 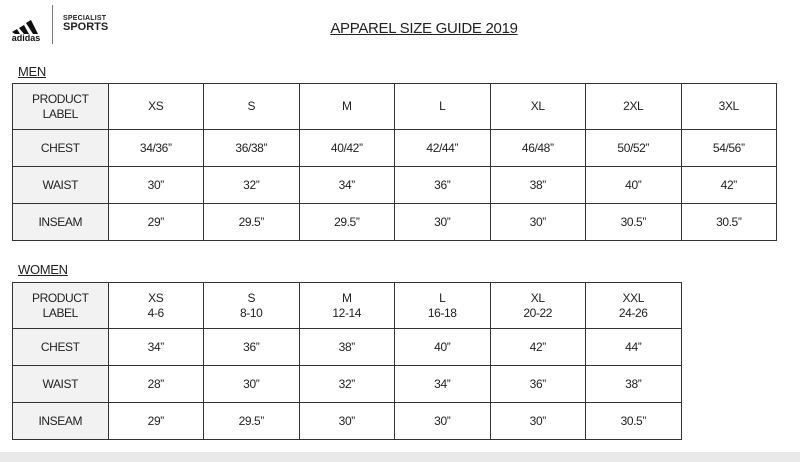 What do you see at coordinates (728, 148) in the screenshot?
I see `table-cell: 54/56”` at bounding box center [728, 148].